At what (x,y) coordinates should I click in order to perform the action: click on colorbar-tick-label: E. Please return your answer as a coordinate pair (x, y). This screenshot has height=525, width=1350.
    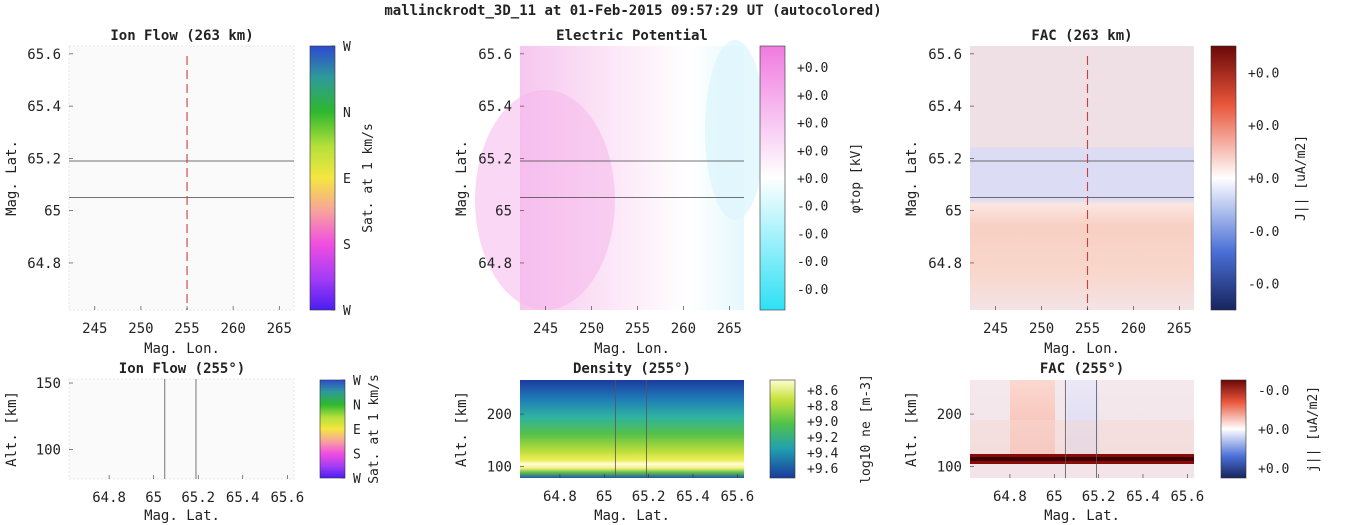
    Looking at the image, I should click on (357, 430).